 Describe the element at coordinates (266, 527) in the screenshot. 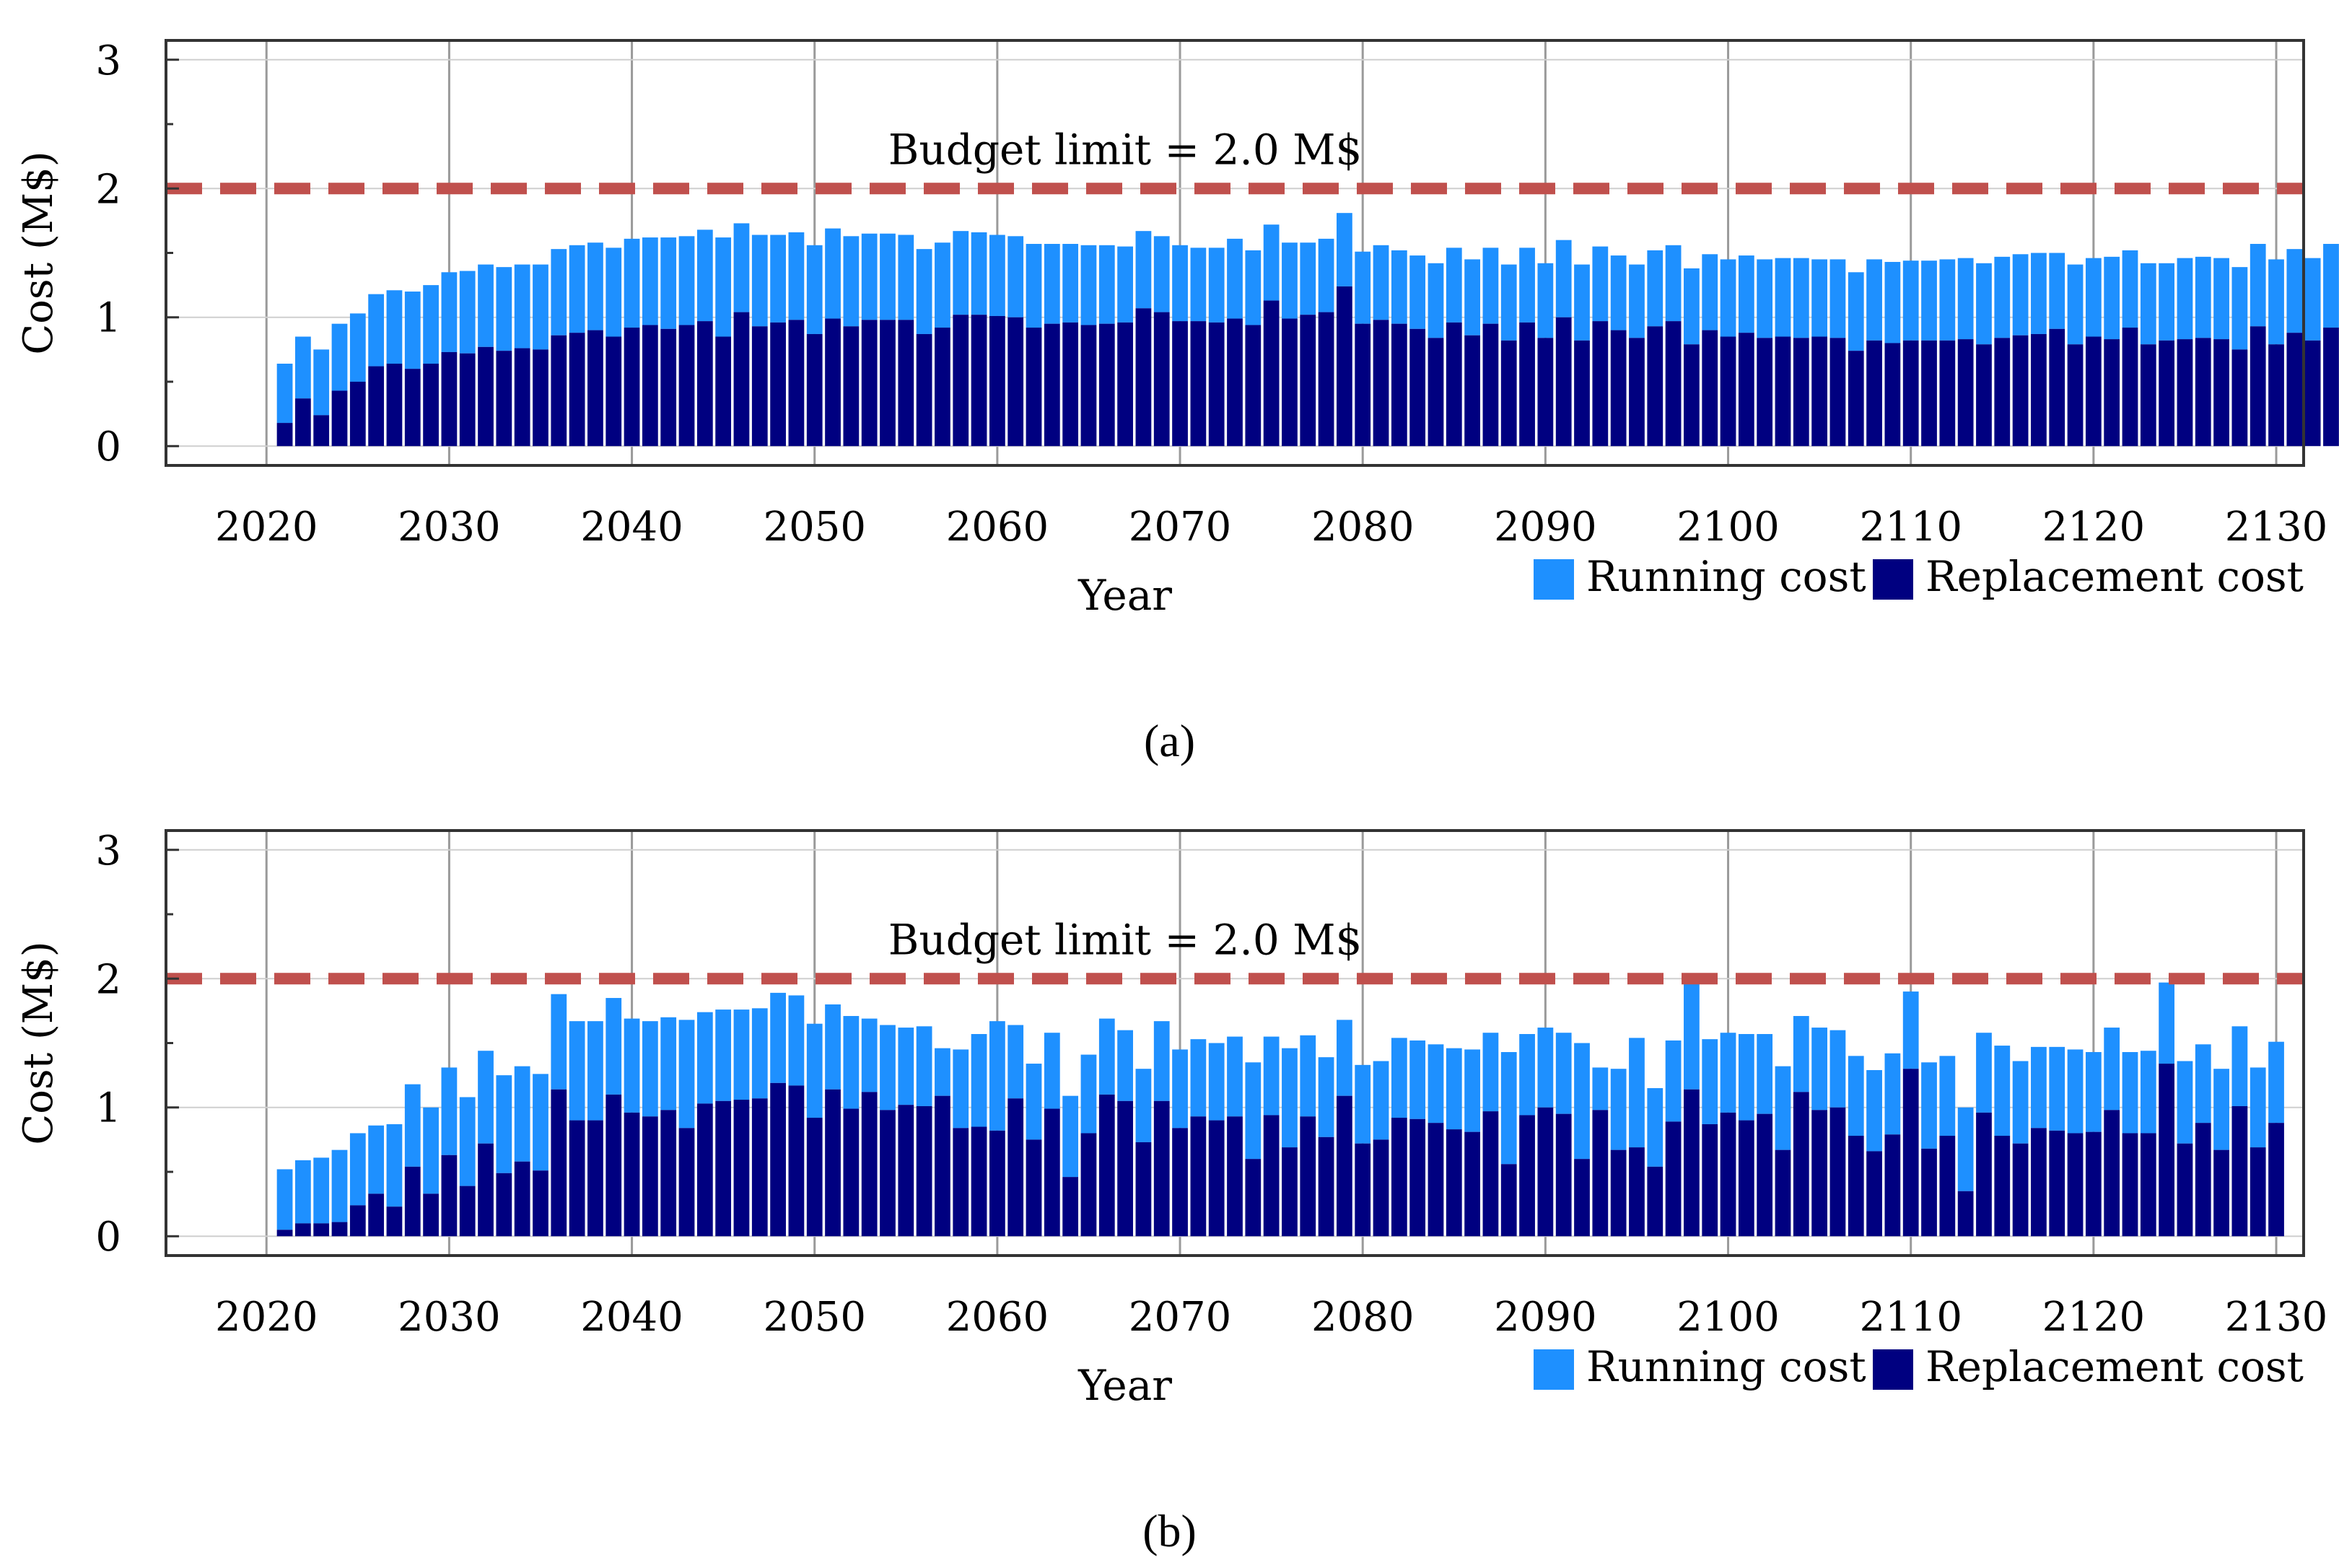

I see `chart-a-xtick-label: 2020` at that location.